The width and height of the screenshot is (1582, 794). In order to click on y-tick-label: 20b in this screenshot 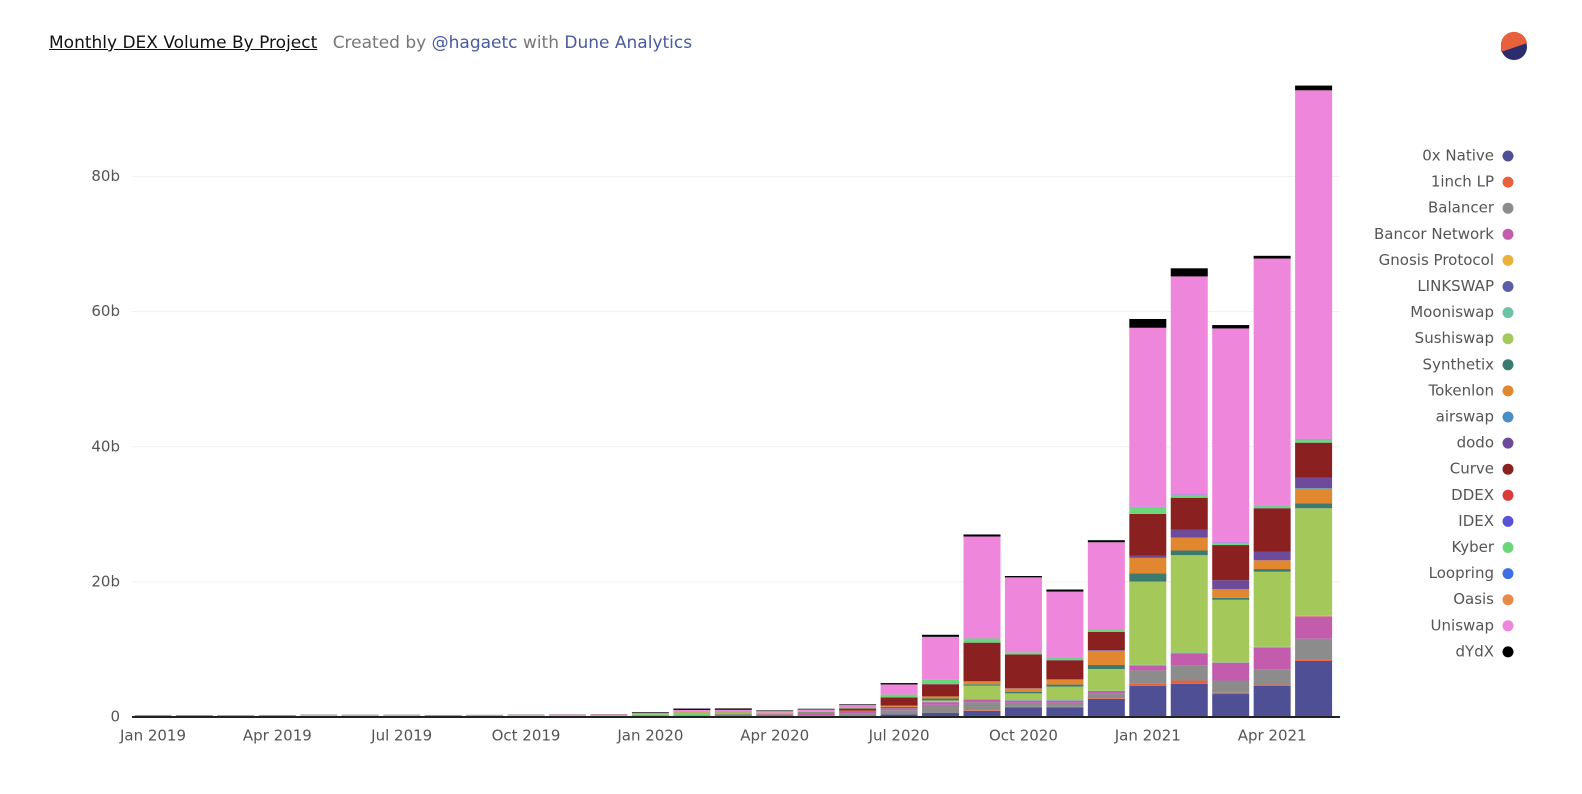, I will do `click(105, 581)`.